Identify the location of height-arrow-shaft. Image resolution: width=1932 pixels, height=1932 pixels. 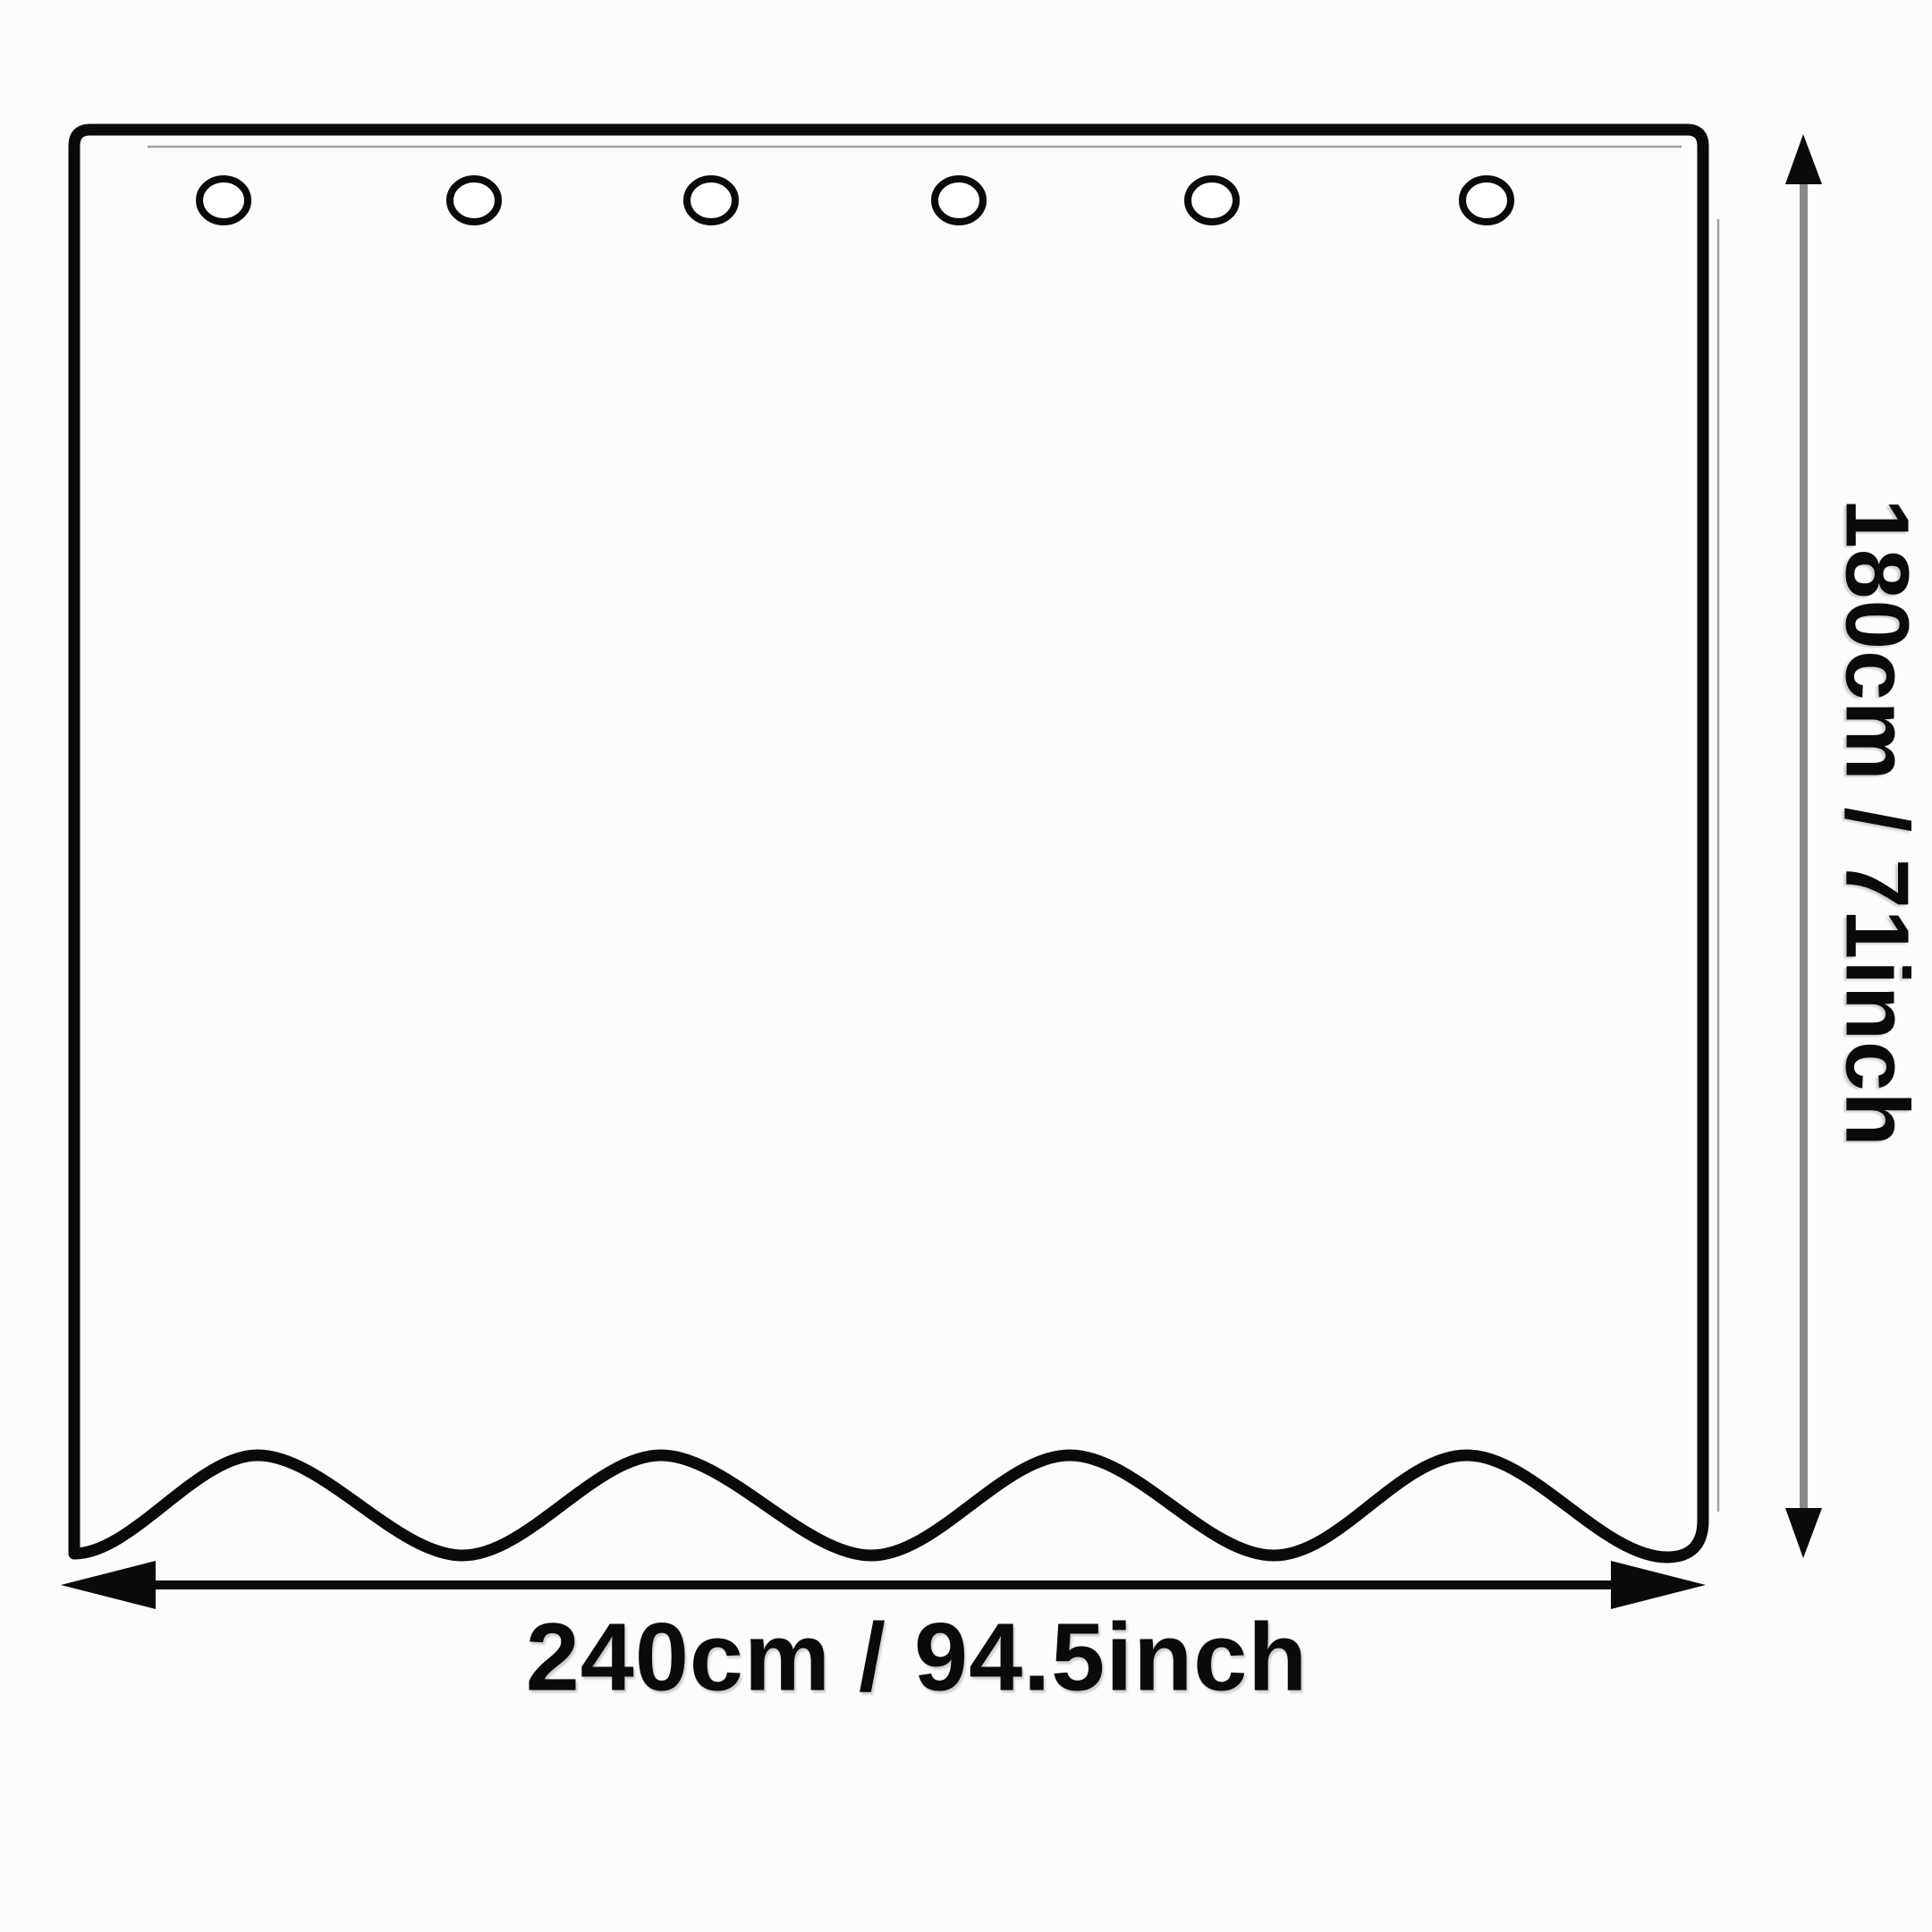
(1804, 845).